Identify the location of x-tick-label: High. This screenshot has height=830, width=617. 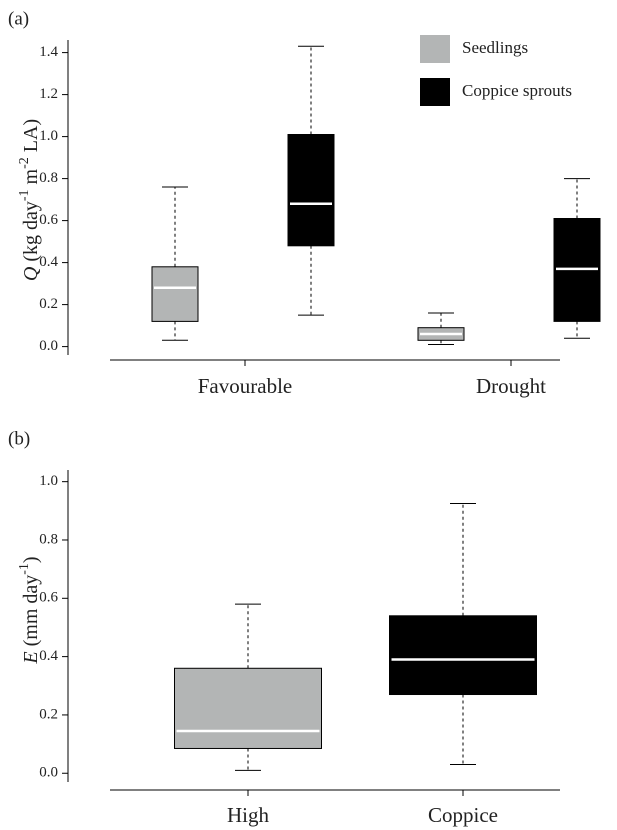
(248, 815).